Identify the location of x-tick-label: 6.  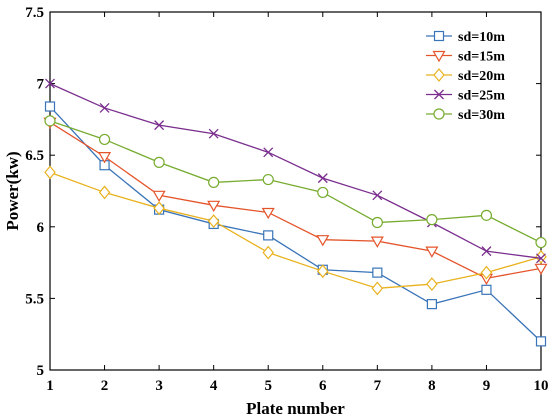
(323, 386).